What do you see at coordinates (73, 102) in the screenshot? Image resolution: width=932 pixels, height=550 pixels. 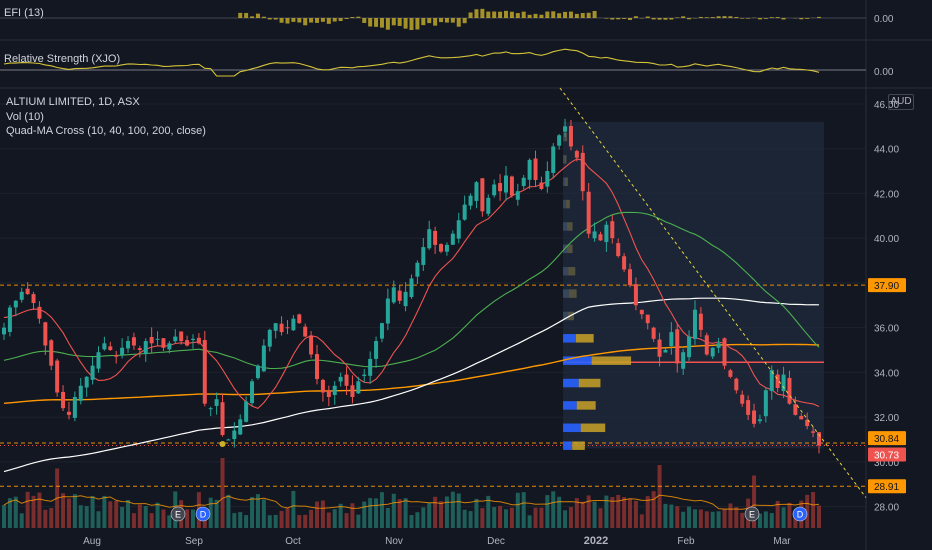 I see `symbol-title: ALTIUM LIMITED, 1D, ASX` at bounding box center [73, 102].